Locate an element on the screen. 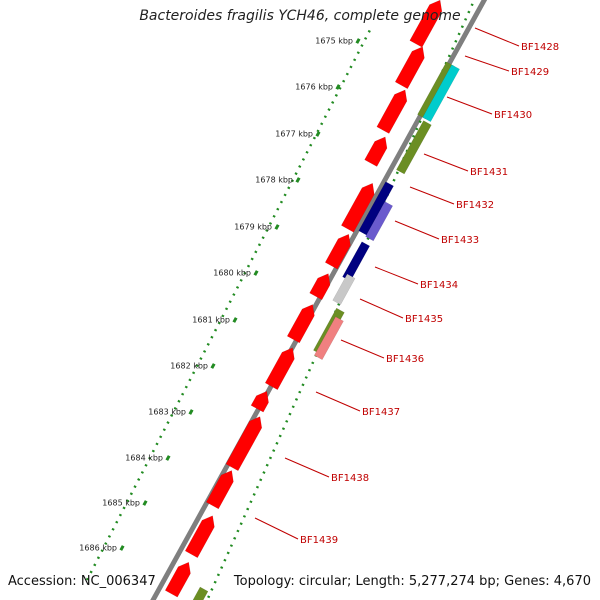  gene-label: BF1430 is located at coordinates (513, 115).